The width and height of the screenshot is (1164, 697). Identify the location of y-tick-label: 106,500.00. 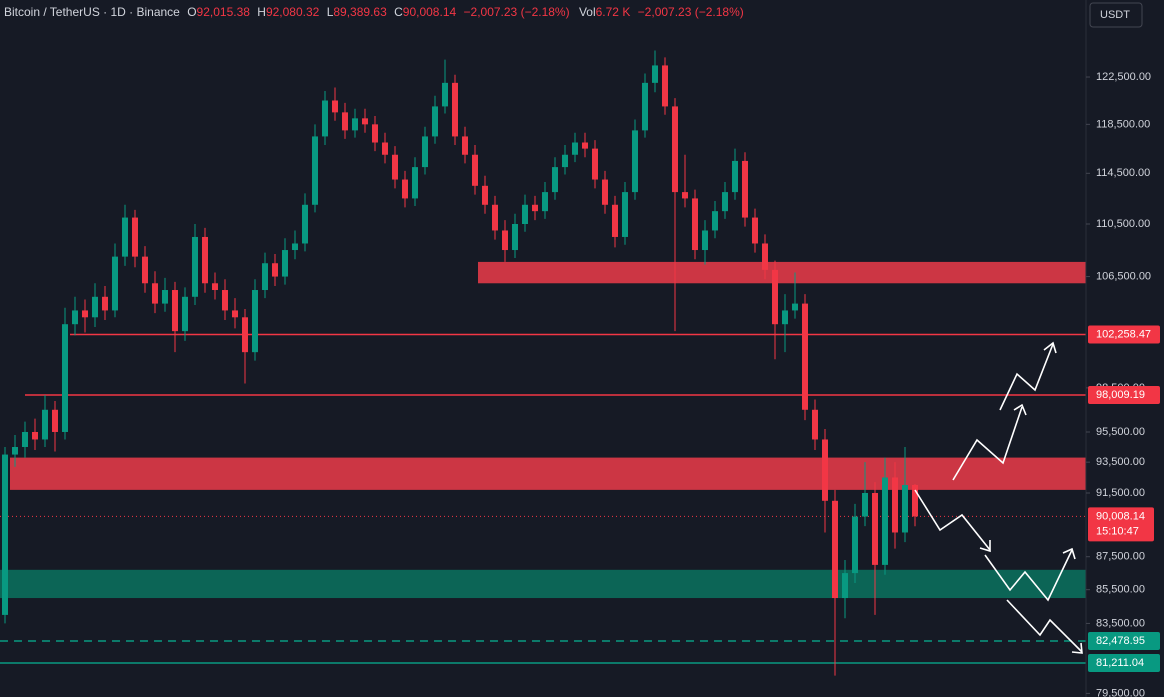
(1123, 276).